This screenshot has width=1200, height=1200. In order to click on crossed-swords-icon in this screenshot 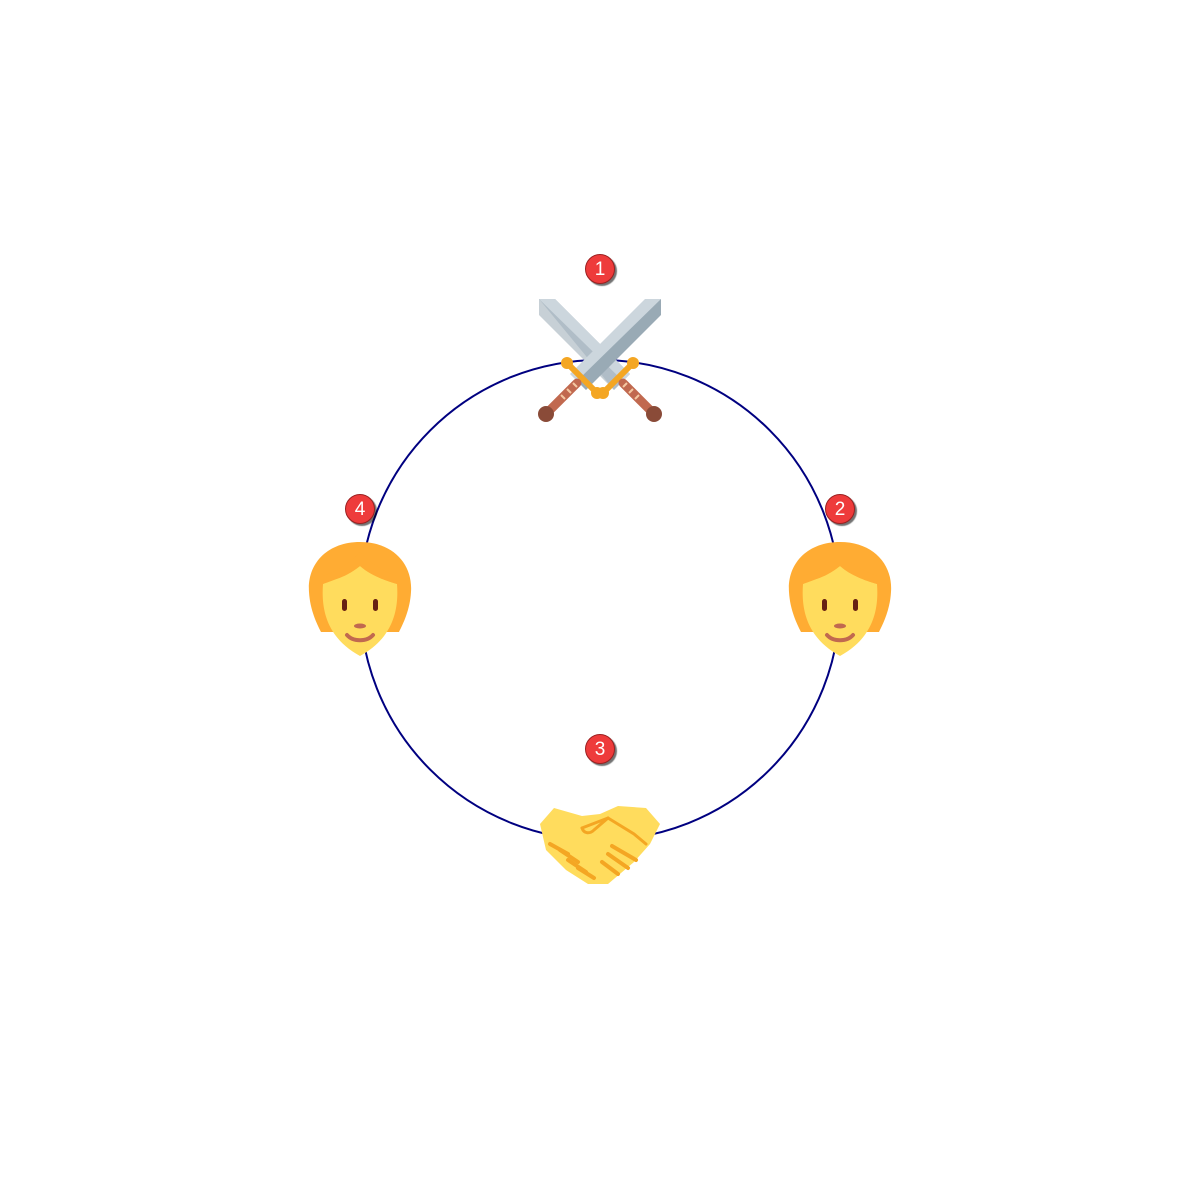, I will do `click(600, 360)`.